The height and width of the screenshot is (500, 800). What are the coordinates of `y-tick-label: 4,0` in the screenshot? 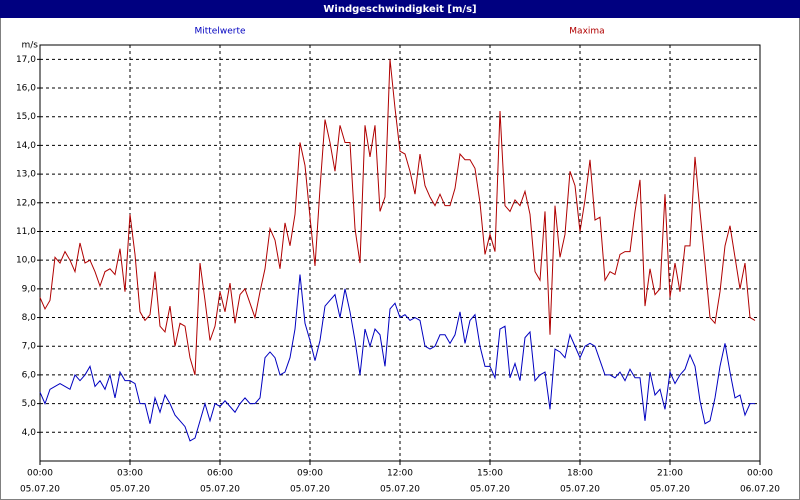 It's located at (29, 433).